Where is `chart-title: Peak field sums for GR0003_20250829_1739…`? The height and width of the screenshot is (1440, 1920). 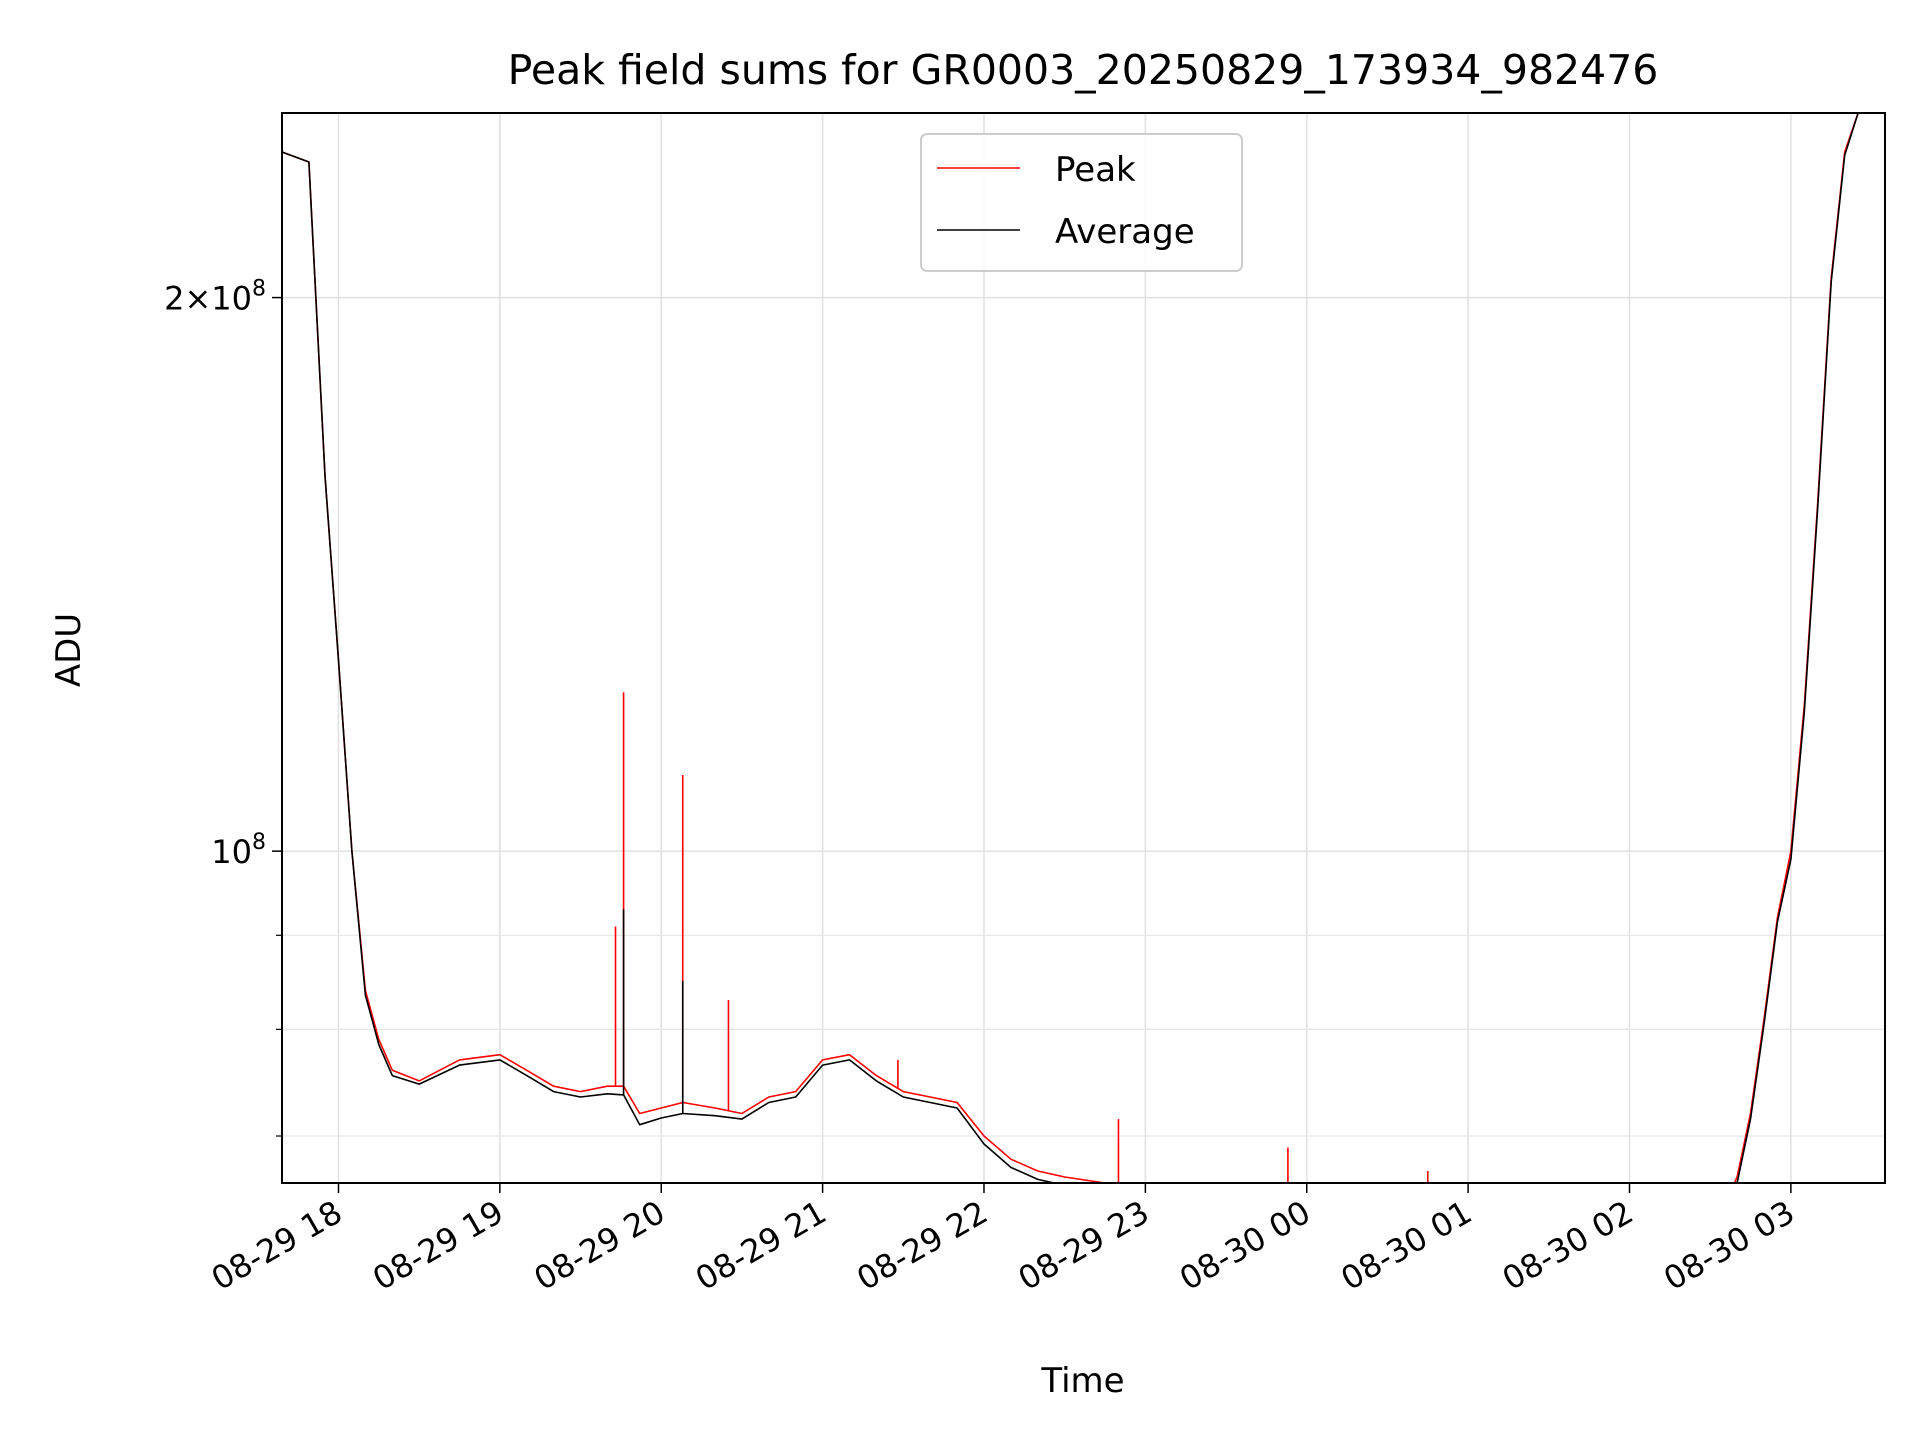
chart-title: Peak field sums for GR0003_20250829_1739… is located at coordinates (1083, 70).